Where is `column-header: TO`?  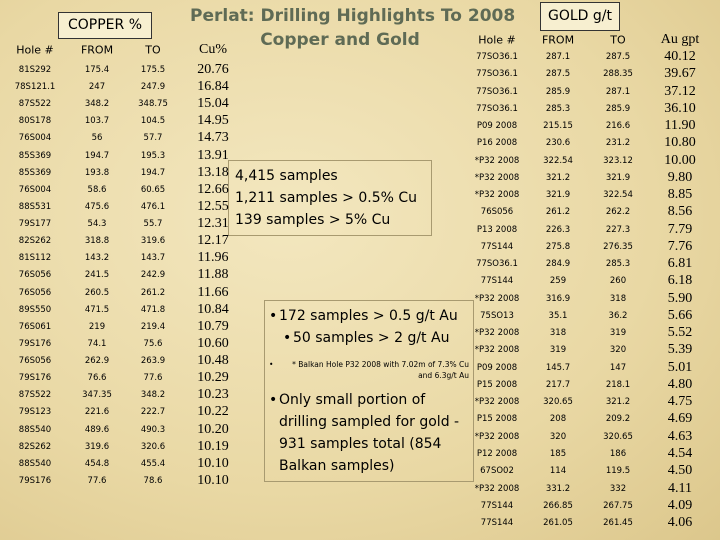 column-header: TO is located at coordinates (153, 50).